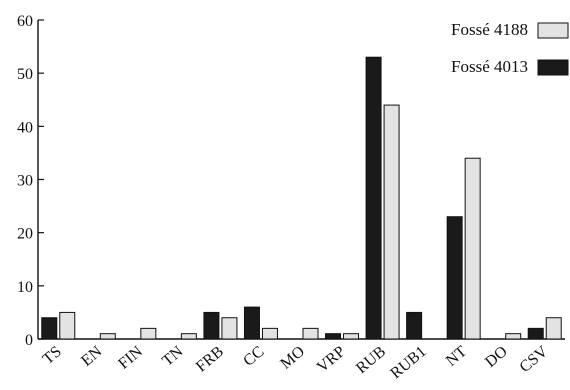 This screenshot has height=390, width=570. I want to click on y-tick-label: 50, so click(25, 74).